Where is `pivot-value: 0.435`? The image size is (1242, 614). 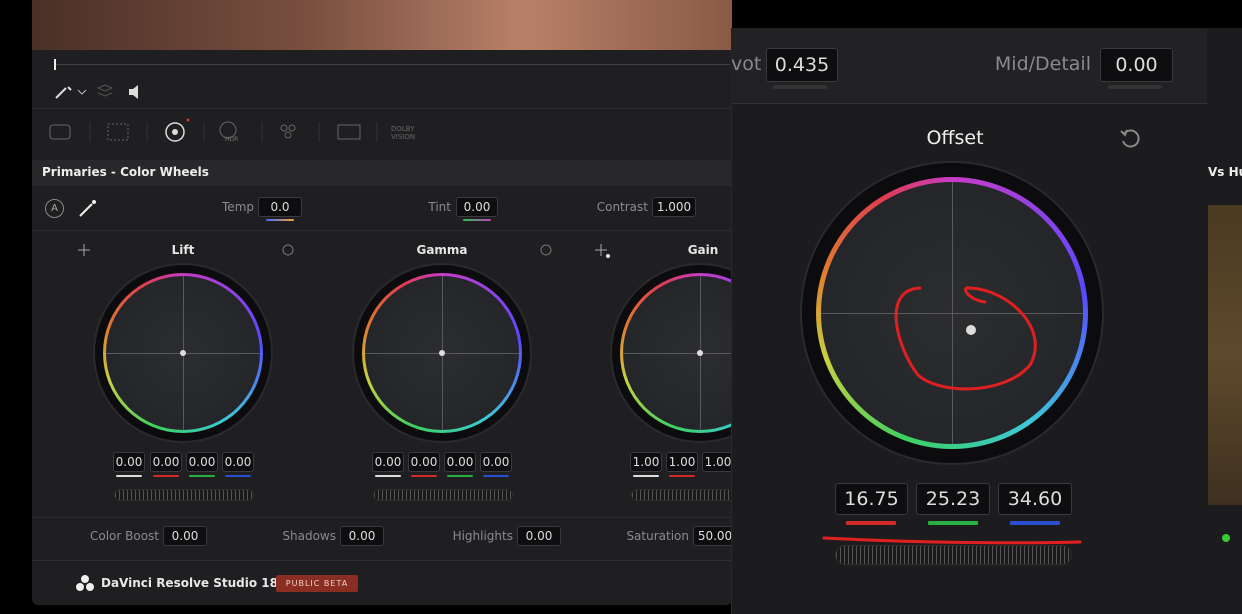
pivot-value: 0.435 is located at coordinates (802, 65).